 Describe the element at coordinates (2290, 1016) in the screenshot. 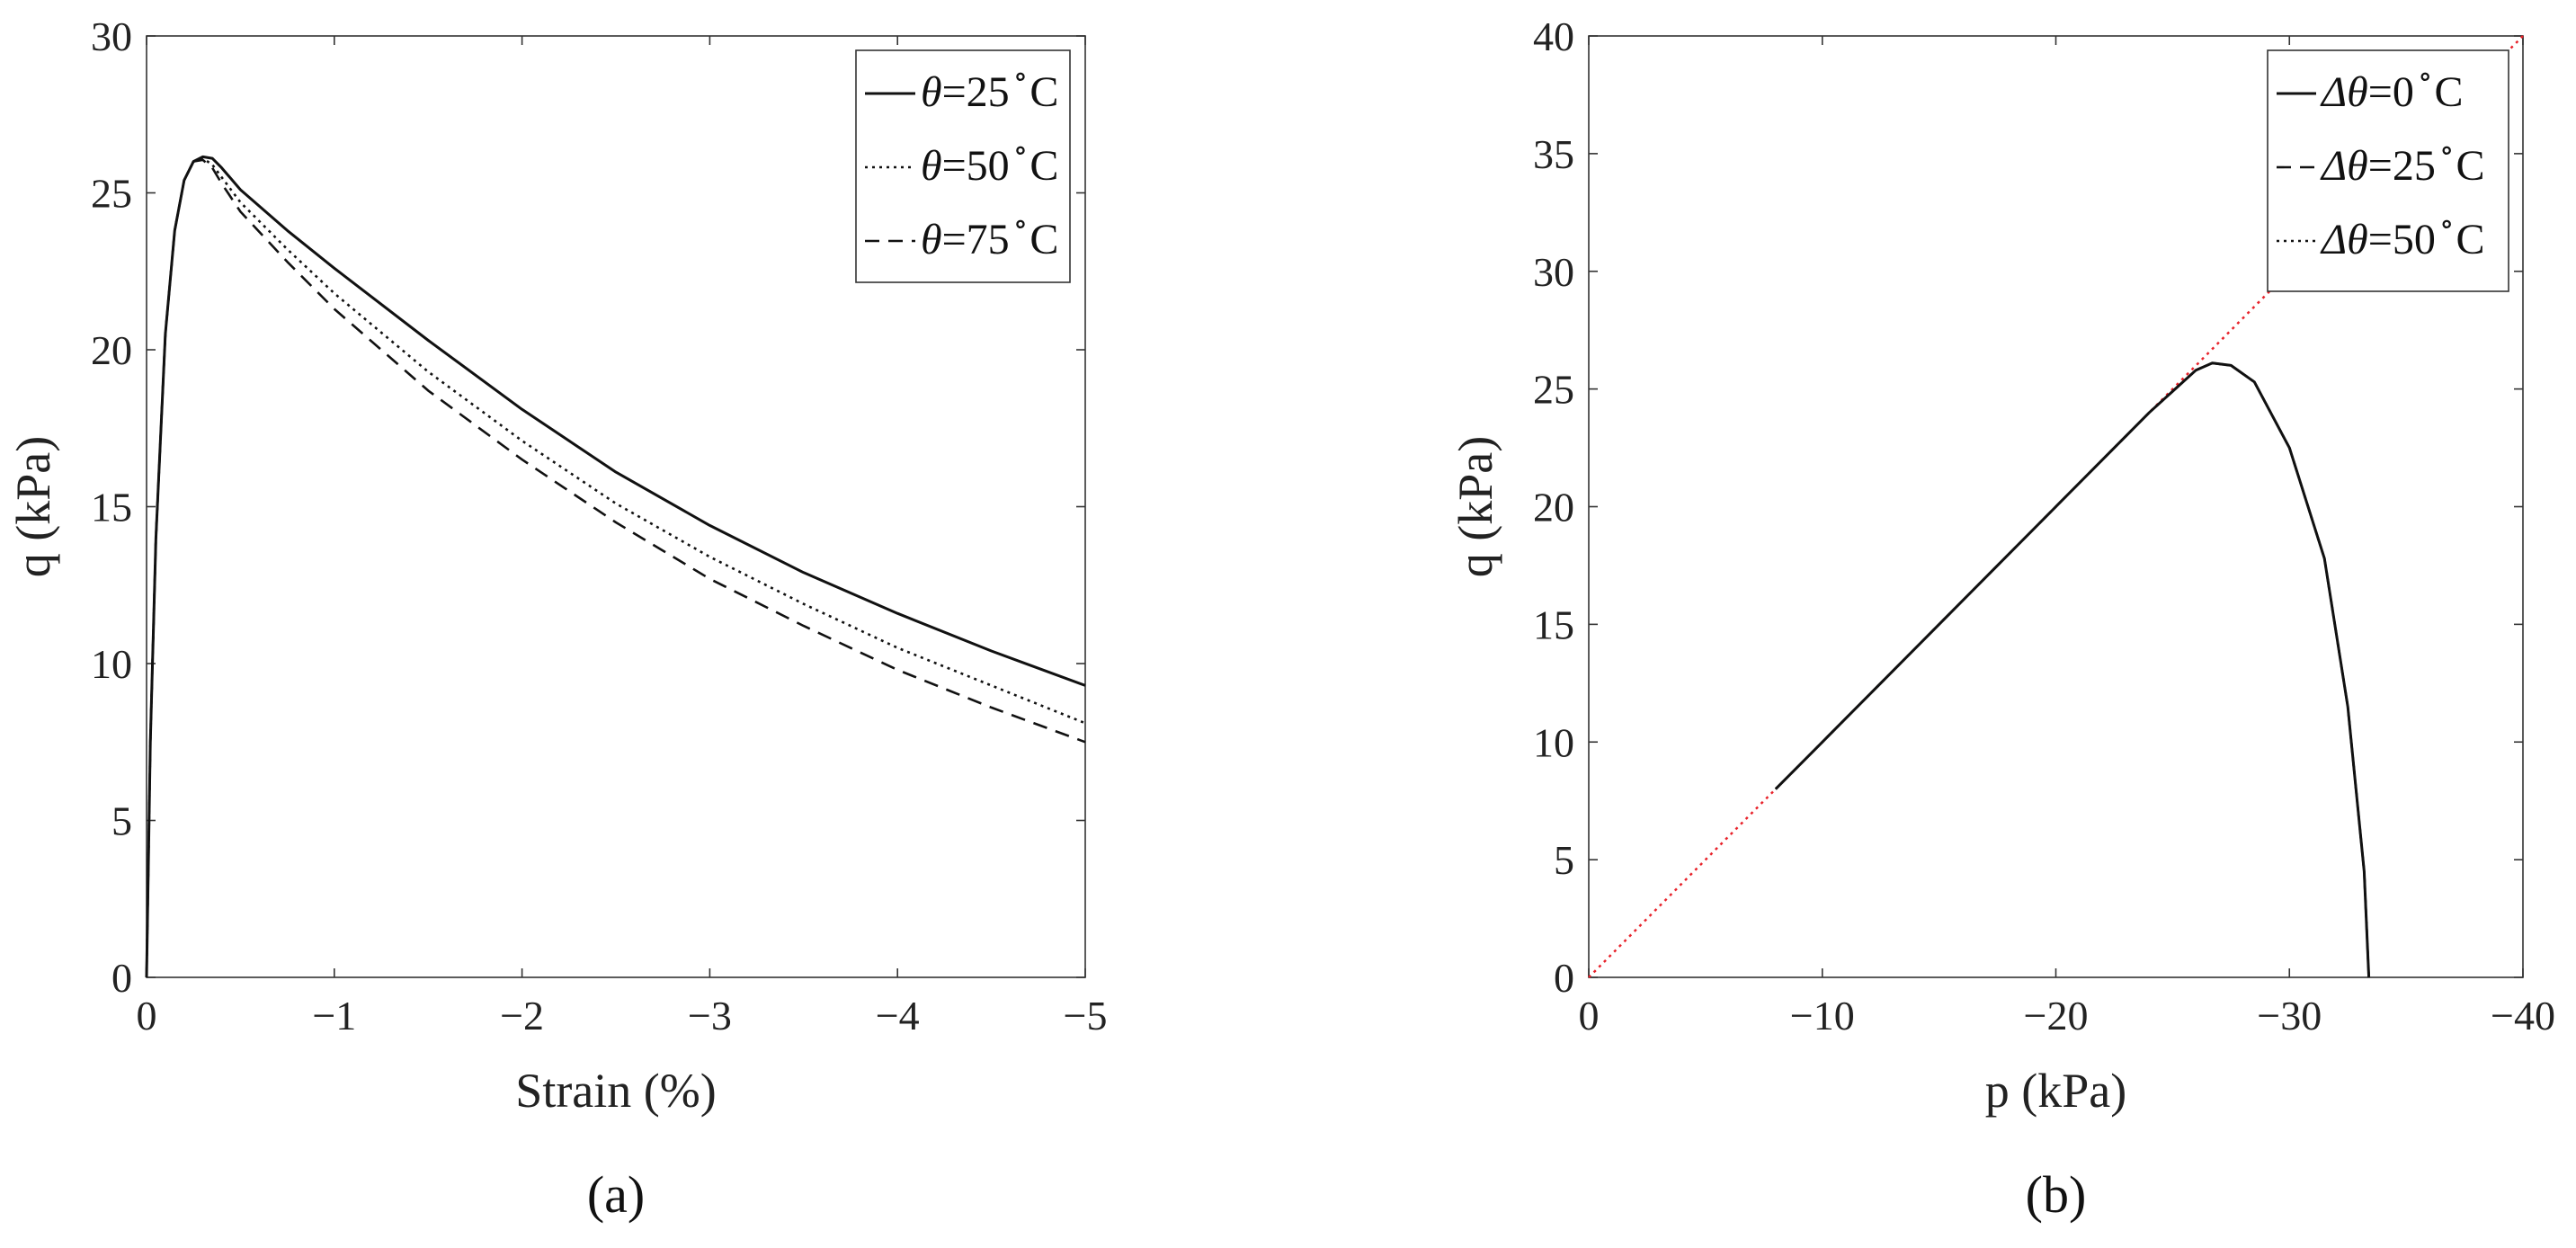

I see `x-tick-label: −30` at that location.